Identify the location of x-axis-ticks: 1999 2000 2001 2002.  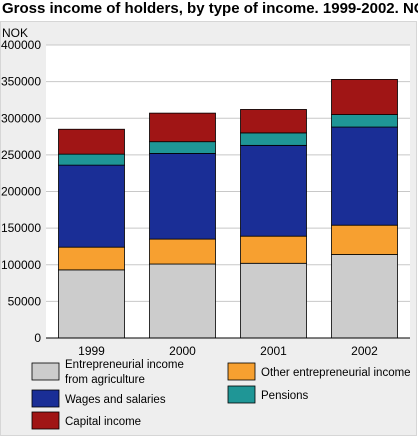
(228, 351).